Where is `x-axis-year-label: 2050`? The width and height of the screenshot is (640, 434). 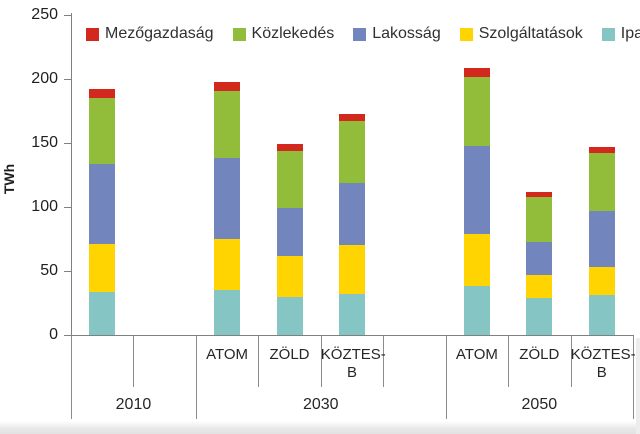
x-axis-year-label: 2050 is located at coordinates (539, 404).